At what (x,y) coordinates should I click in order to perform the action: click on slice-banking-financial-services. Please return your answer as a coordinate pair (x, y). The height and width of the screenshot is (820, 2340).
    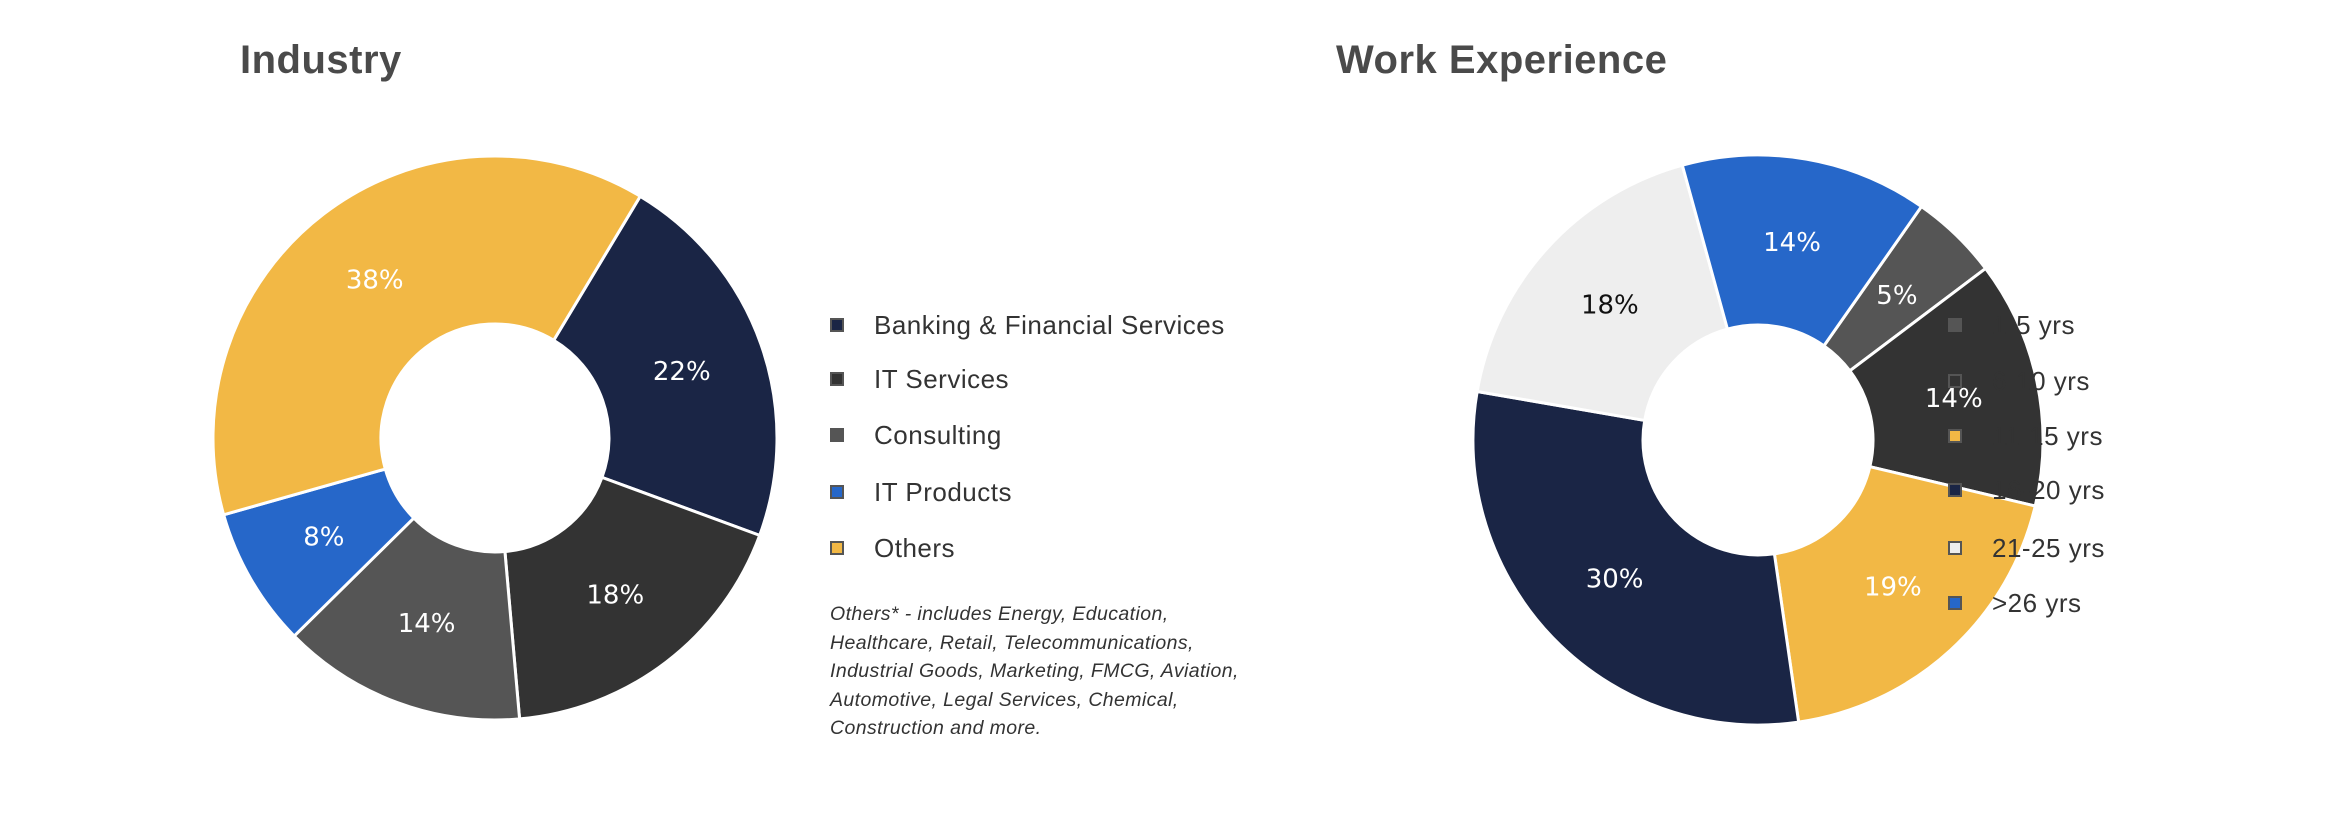
    Looking at the image, I should click on (665, 366).